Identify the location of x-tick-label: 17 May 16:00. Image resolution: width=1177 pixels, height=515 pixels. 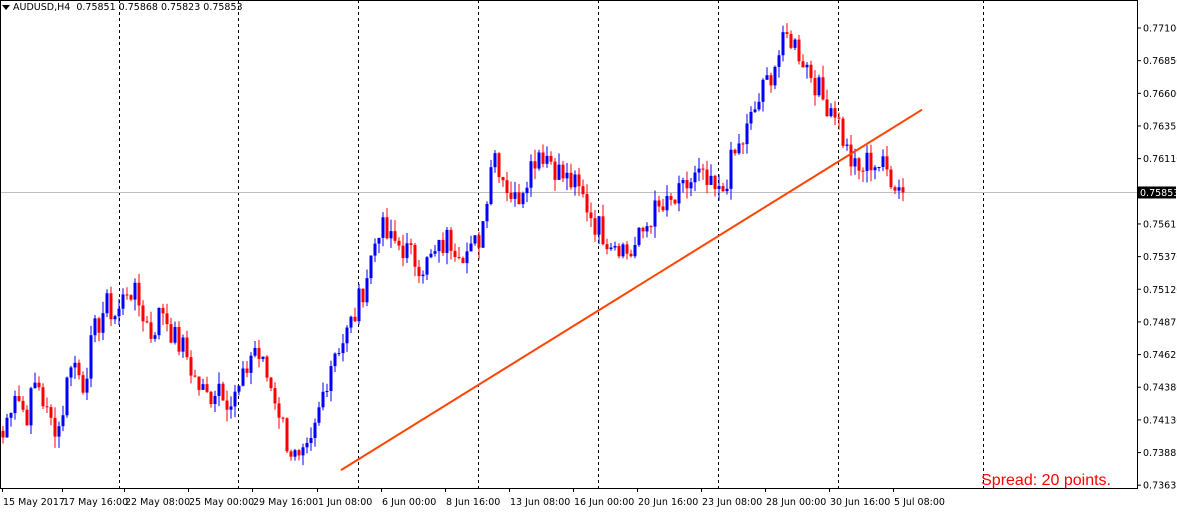
(95, 502).